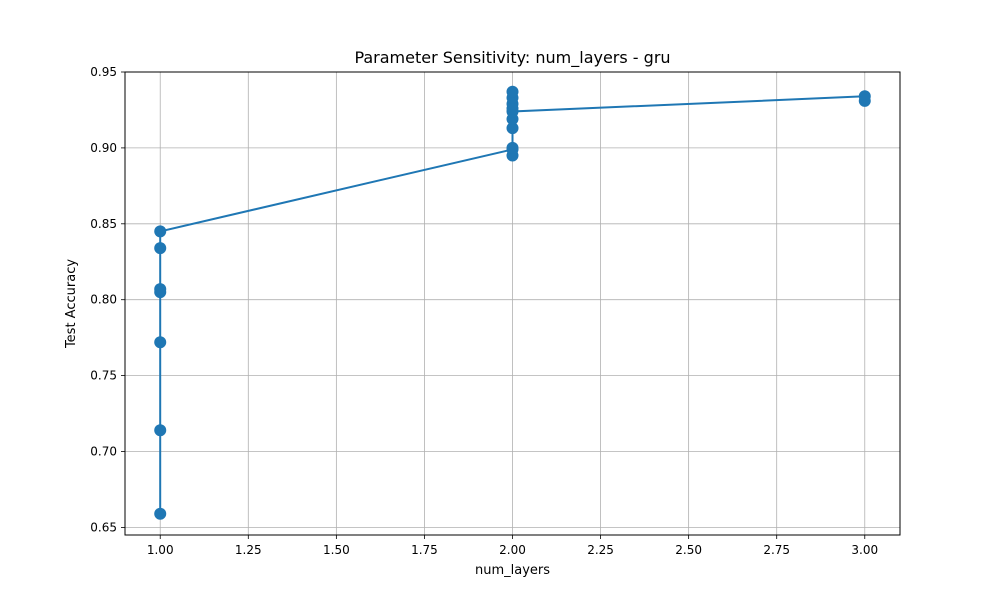 This screenshot has width=1000, height=600. Describe the element at coordinates (864, 550) in the screenshot. I see `x-tick-label: 3.00` at that location.